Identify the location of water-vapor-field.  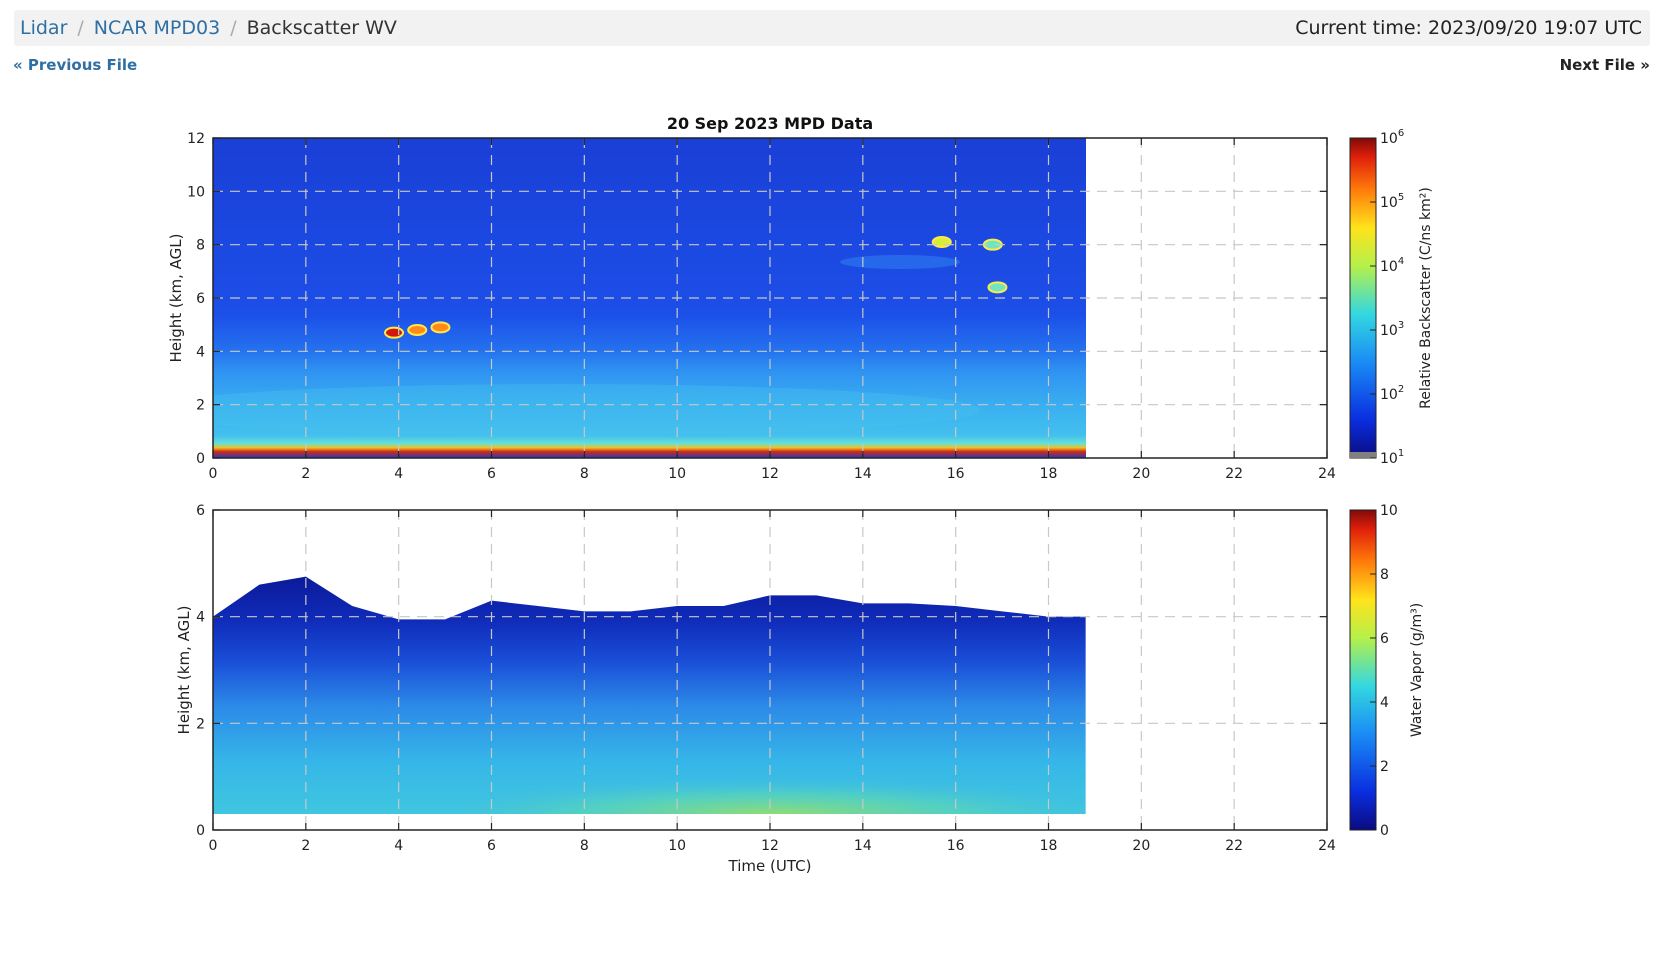
(649, 695).